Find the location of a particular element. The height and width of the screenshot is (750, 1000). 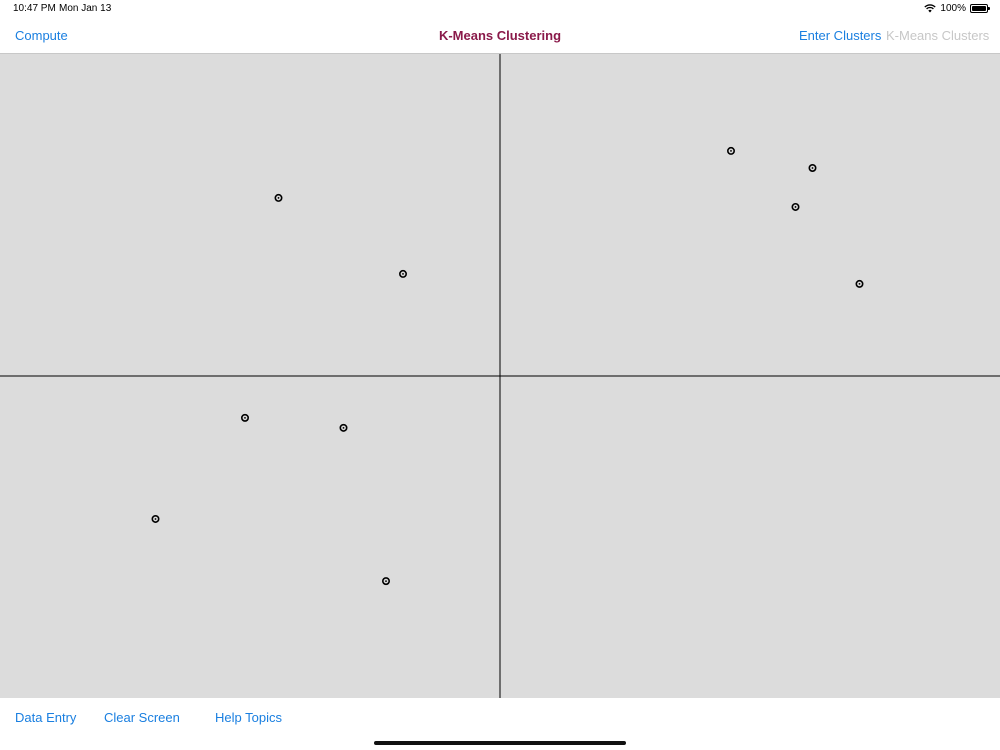

status-bar: 10:47 PM Mon Jan 13 100% is located at coordinates (500, 9).